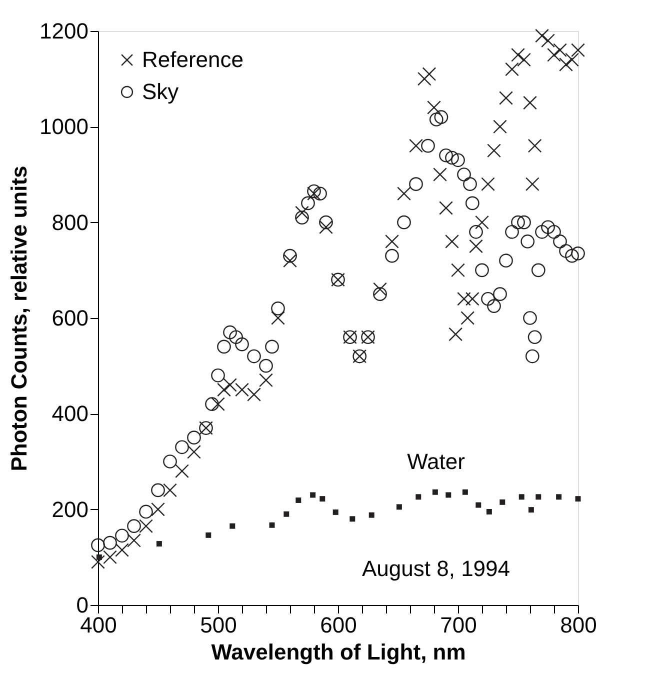 The width and height of the screenshot is (647, 691). Describe the element at coordinates (70, 318) in the screenshot. I see `y-tick-label: 600` at that location.